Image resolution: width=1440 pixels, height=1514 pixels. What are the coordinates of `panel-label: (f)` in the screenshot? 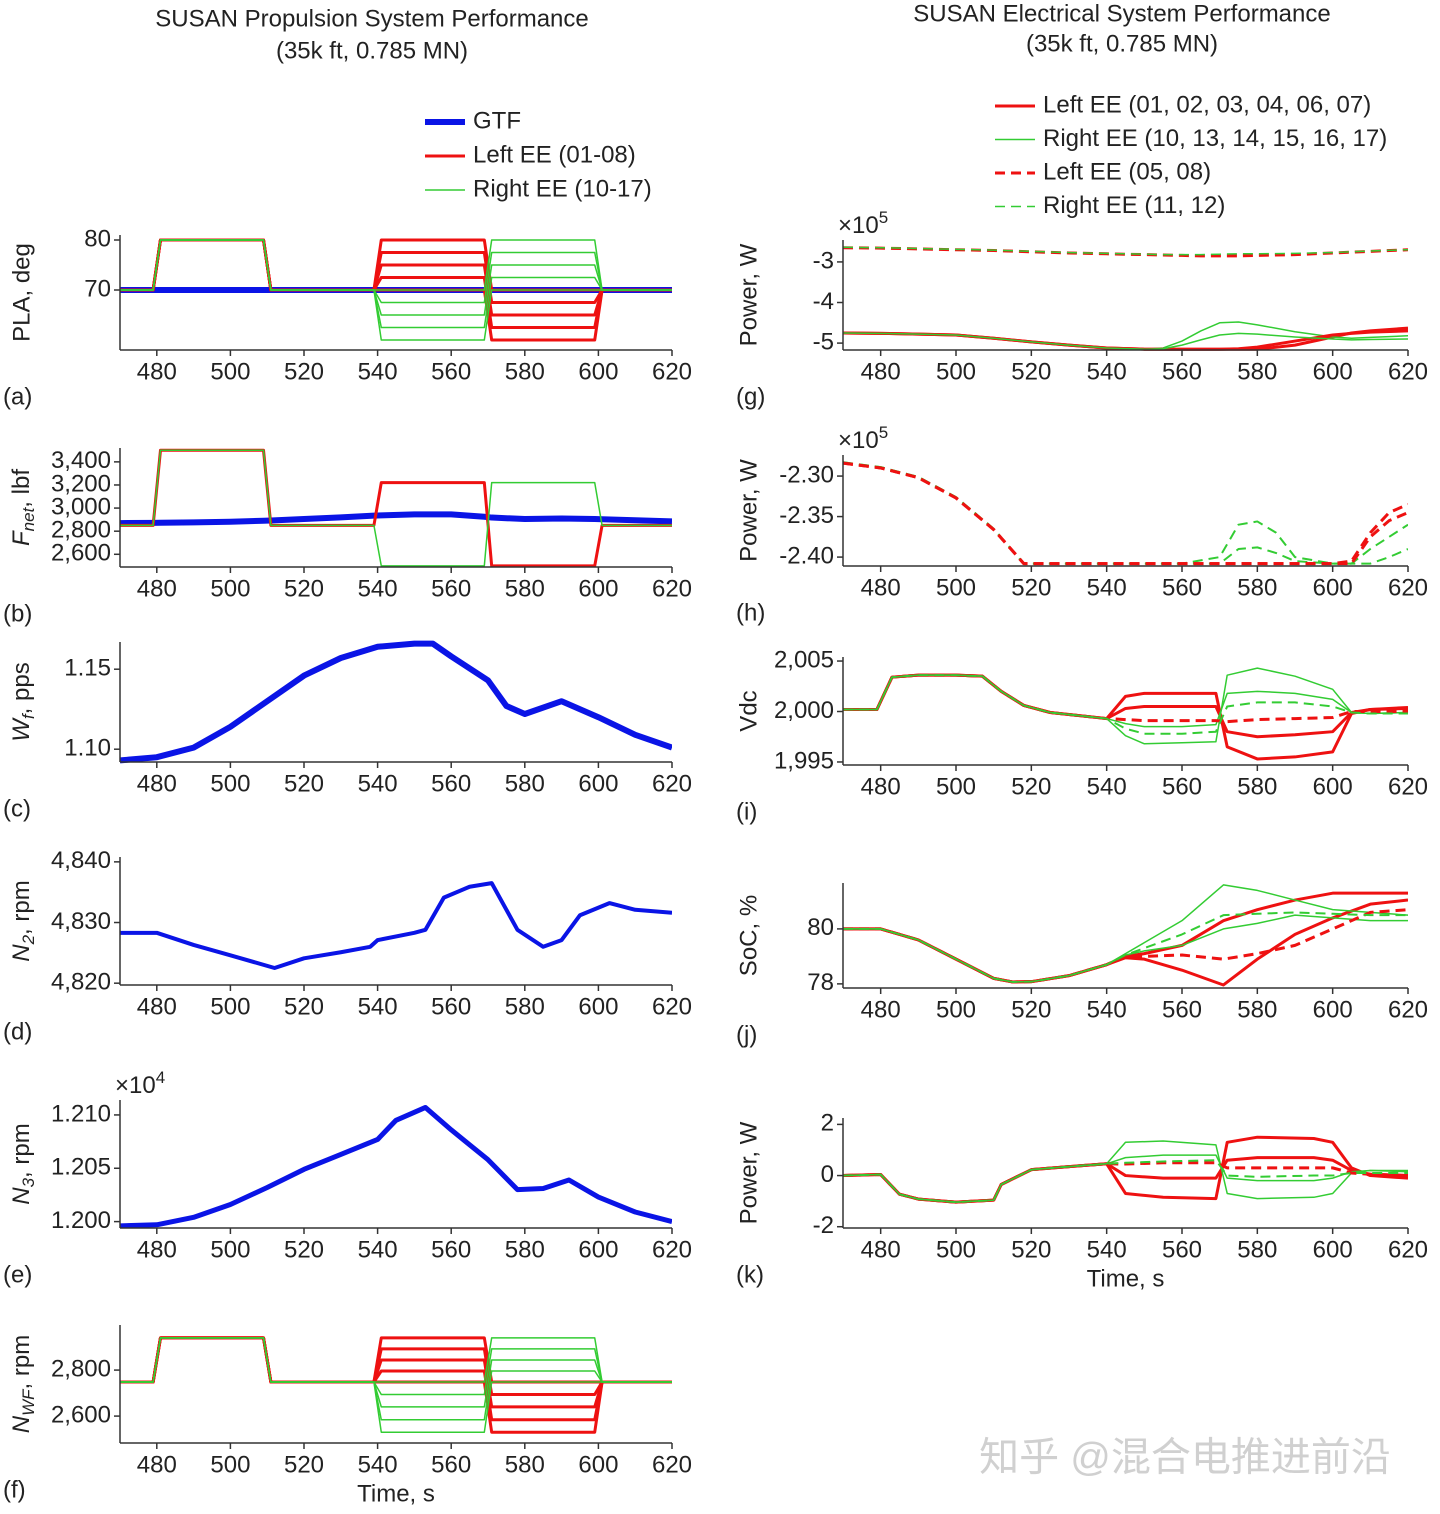 It's located at (14, 1489).